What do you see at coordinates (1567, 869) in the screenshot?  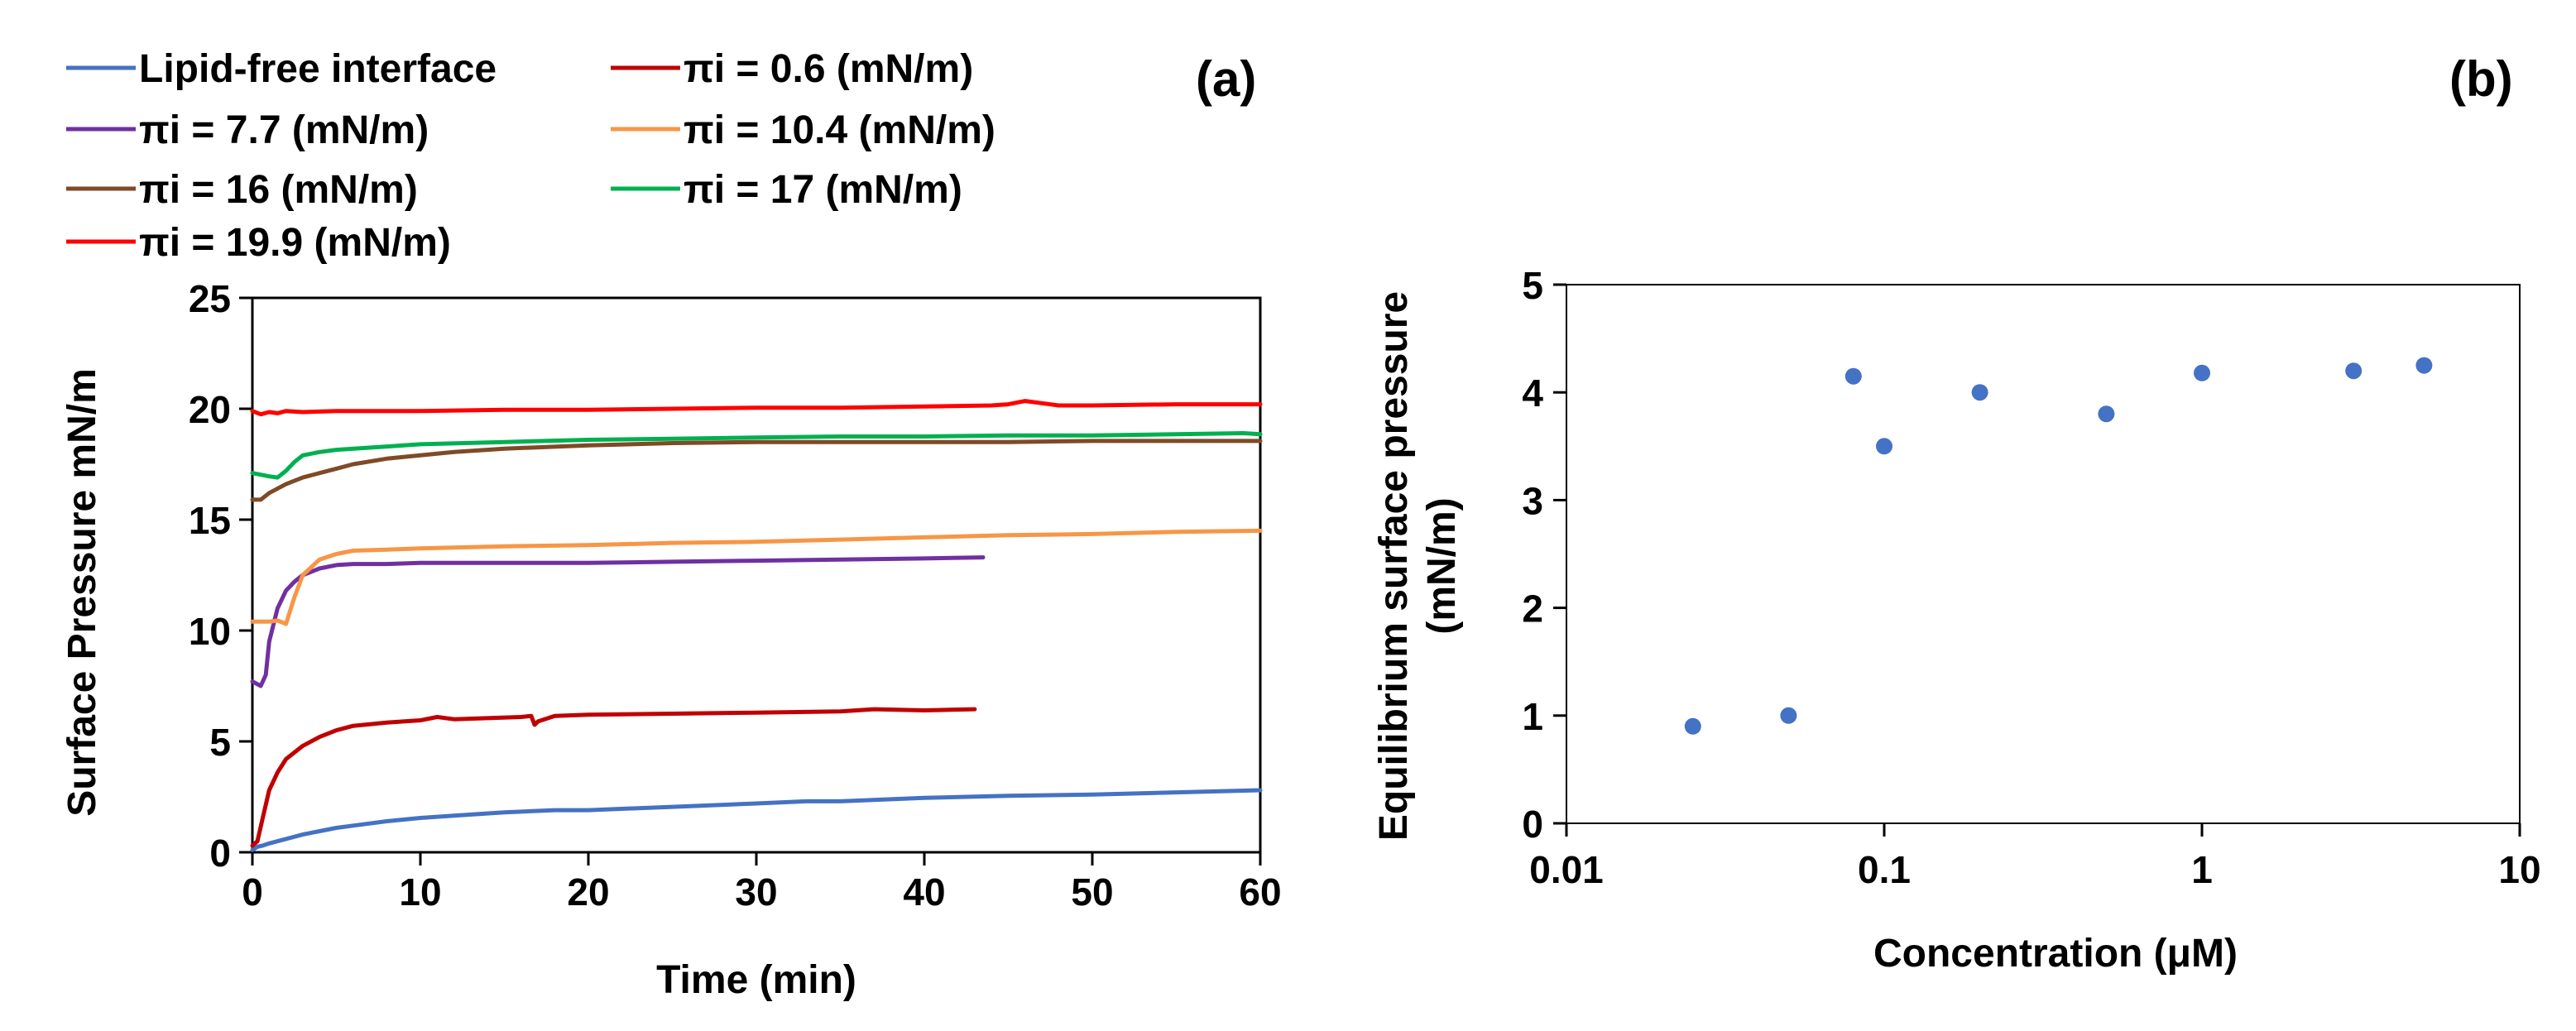 I see `chart-b-xtick-label: 0.01` at bounding box center [1567, 869].